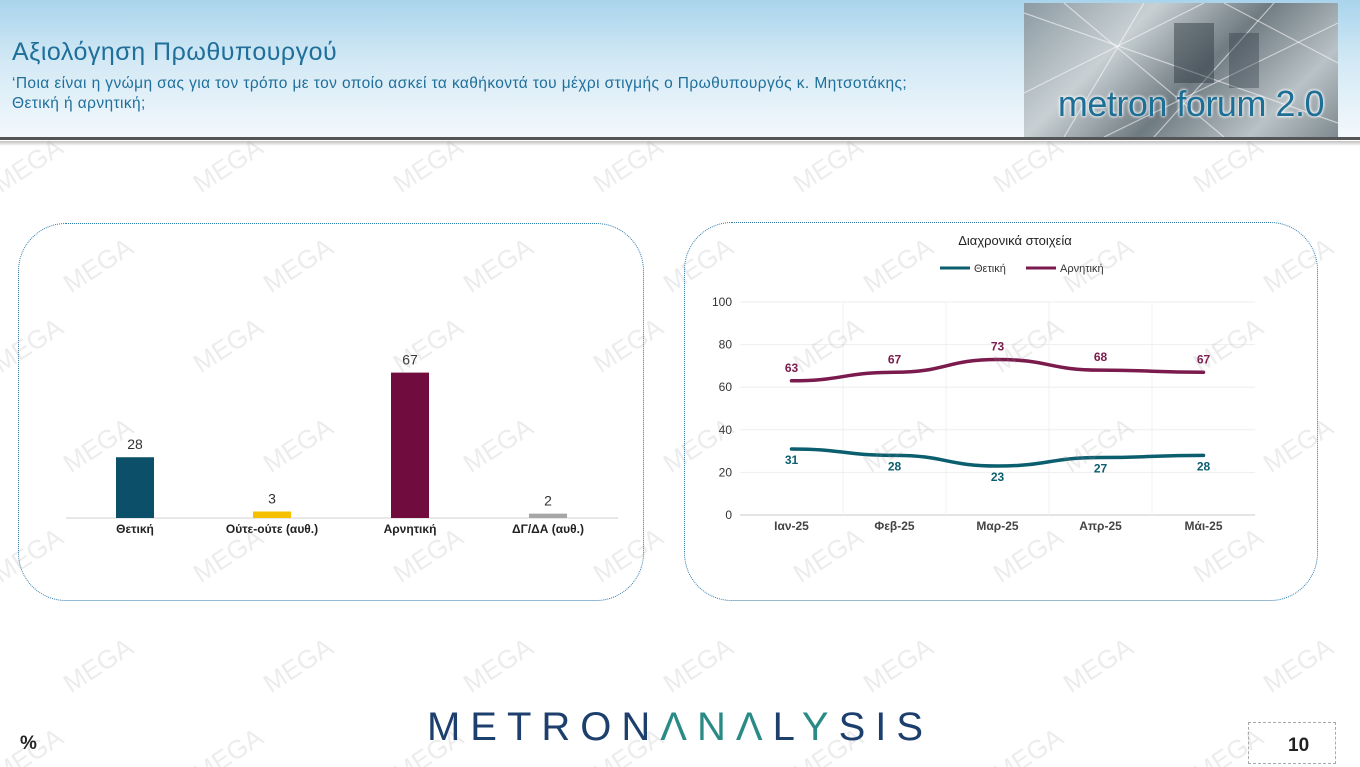  Describe the element at coordinates (28, 743) in the screenshot. I see `unit-label: %` at that location.